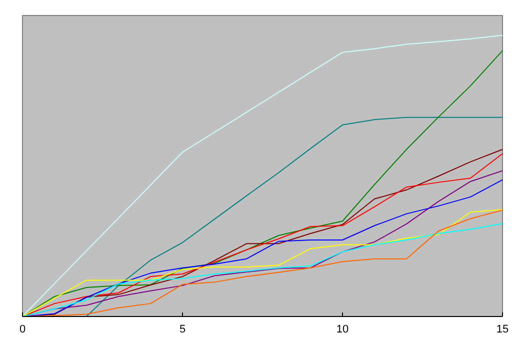 The height and width of the screenshot is (340, 526). Describe the element at coordinates (22, 330) in the screenshot. I see `x-tick-label: 0` at that location.